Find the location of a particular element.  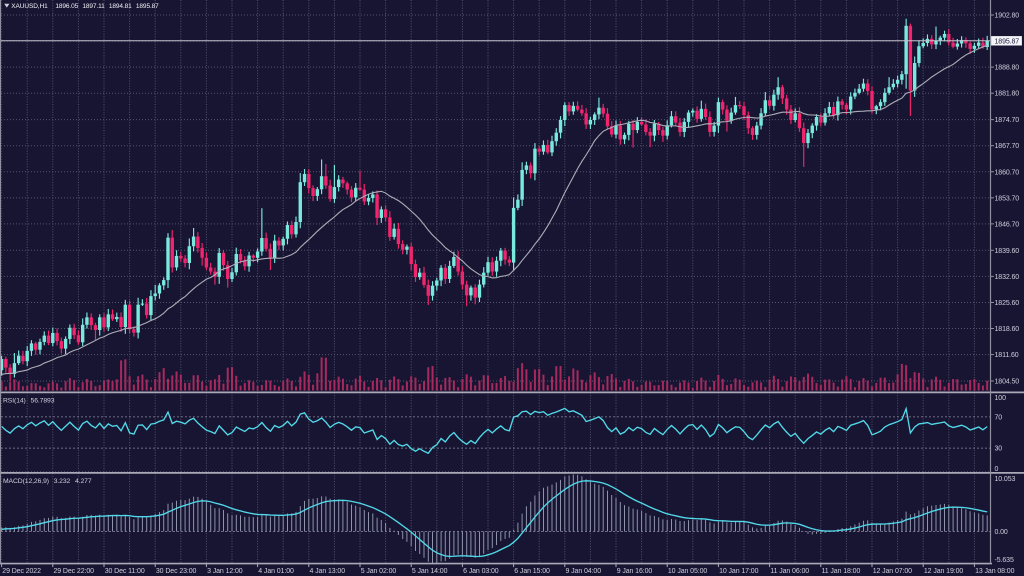

rsi-label: RSI(14) 56.7893 is located at coordinates (29, 401).